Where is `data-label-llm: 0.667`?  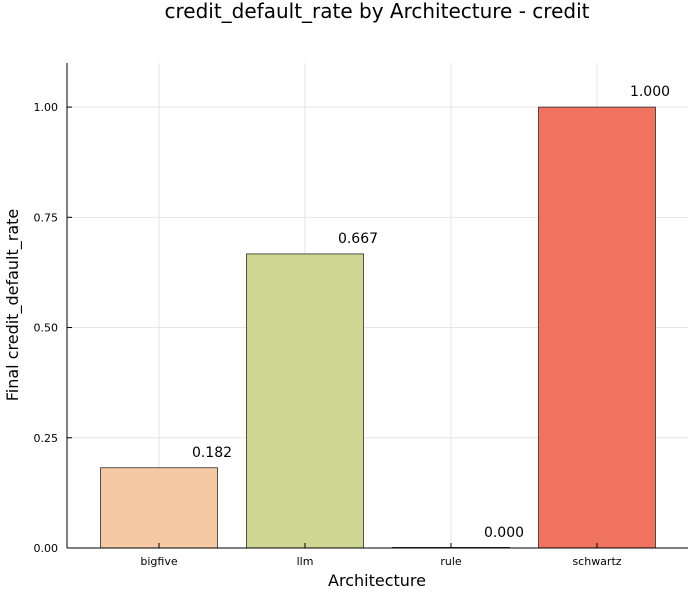 data-label-llm: 0.667 is located at coordinates (358, 239).